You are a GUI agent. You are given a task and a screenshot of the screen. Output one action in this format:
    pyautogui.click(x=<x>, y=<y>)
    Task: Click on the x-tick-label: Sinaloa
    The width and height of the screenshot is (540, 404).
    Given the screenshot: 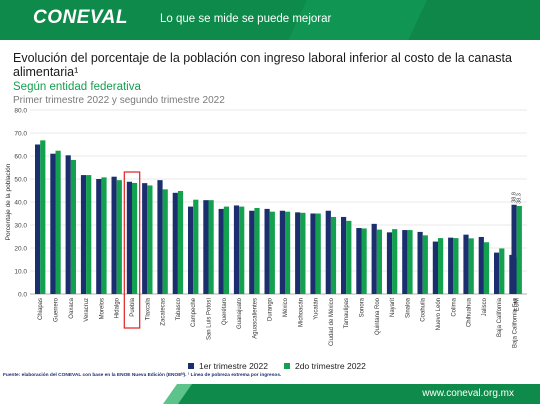 What is the action you would take?
    pyautogui.click(x=408, y=307)
    